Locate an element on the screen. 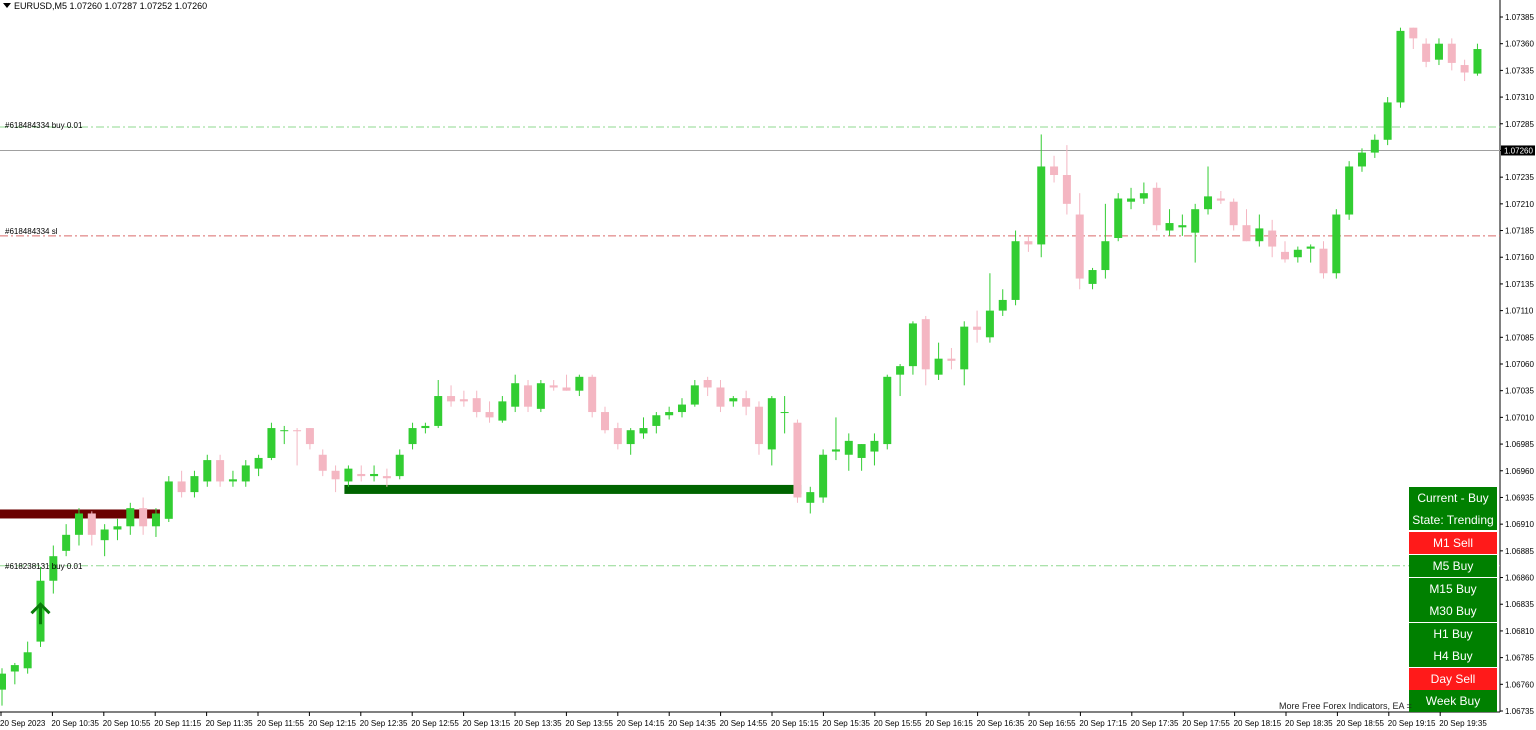 The image size is (1536, 730). panel-week: Week Buy is located at coordinates (1453, 701).